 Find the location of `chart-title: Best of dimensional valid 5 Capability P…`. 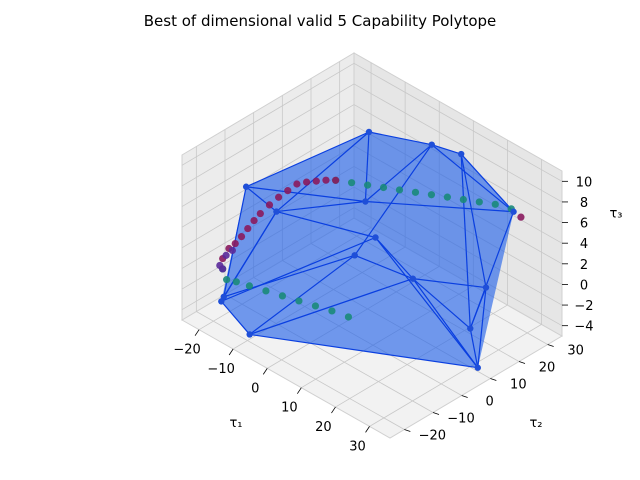

chart-title: Best of dimensional valid 5 Capability P… is located at coordinates (320, 21).